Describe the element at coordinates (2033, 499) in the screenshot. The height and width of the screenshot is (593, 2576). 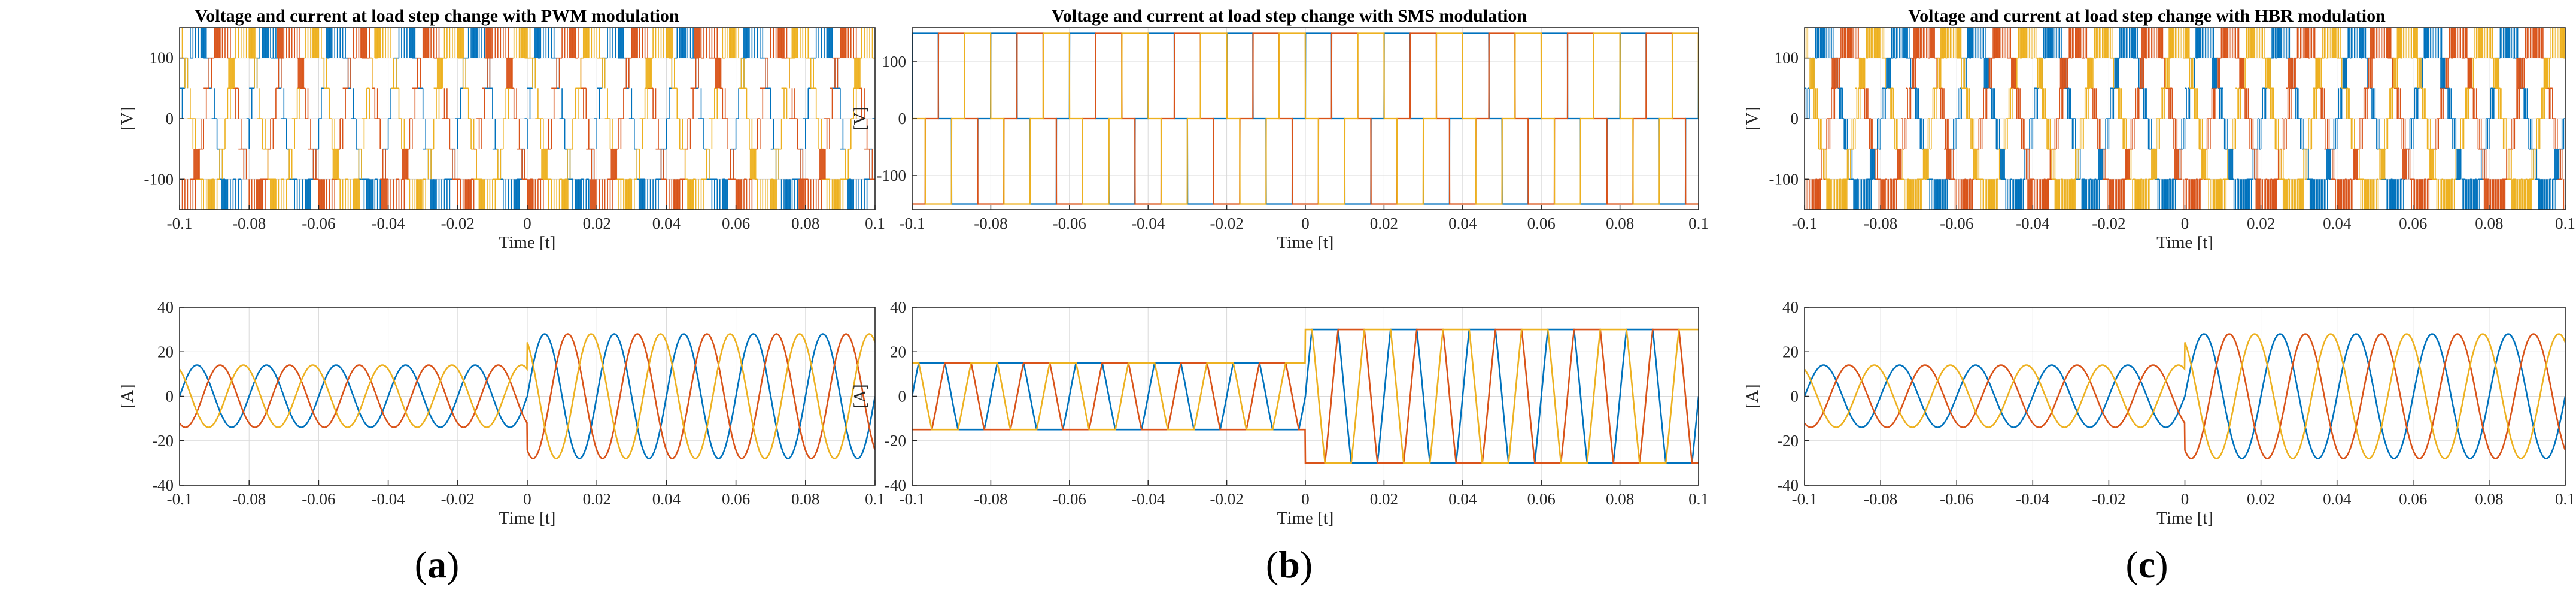
I see `panel-c-current-xtick-label: -0.04` at that location.